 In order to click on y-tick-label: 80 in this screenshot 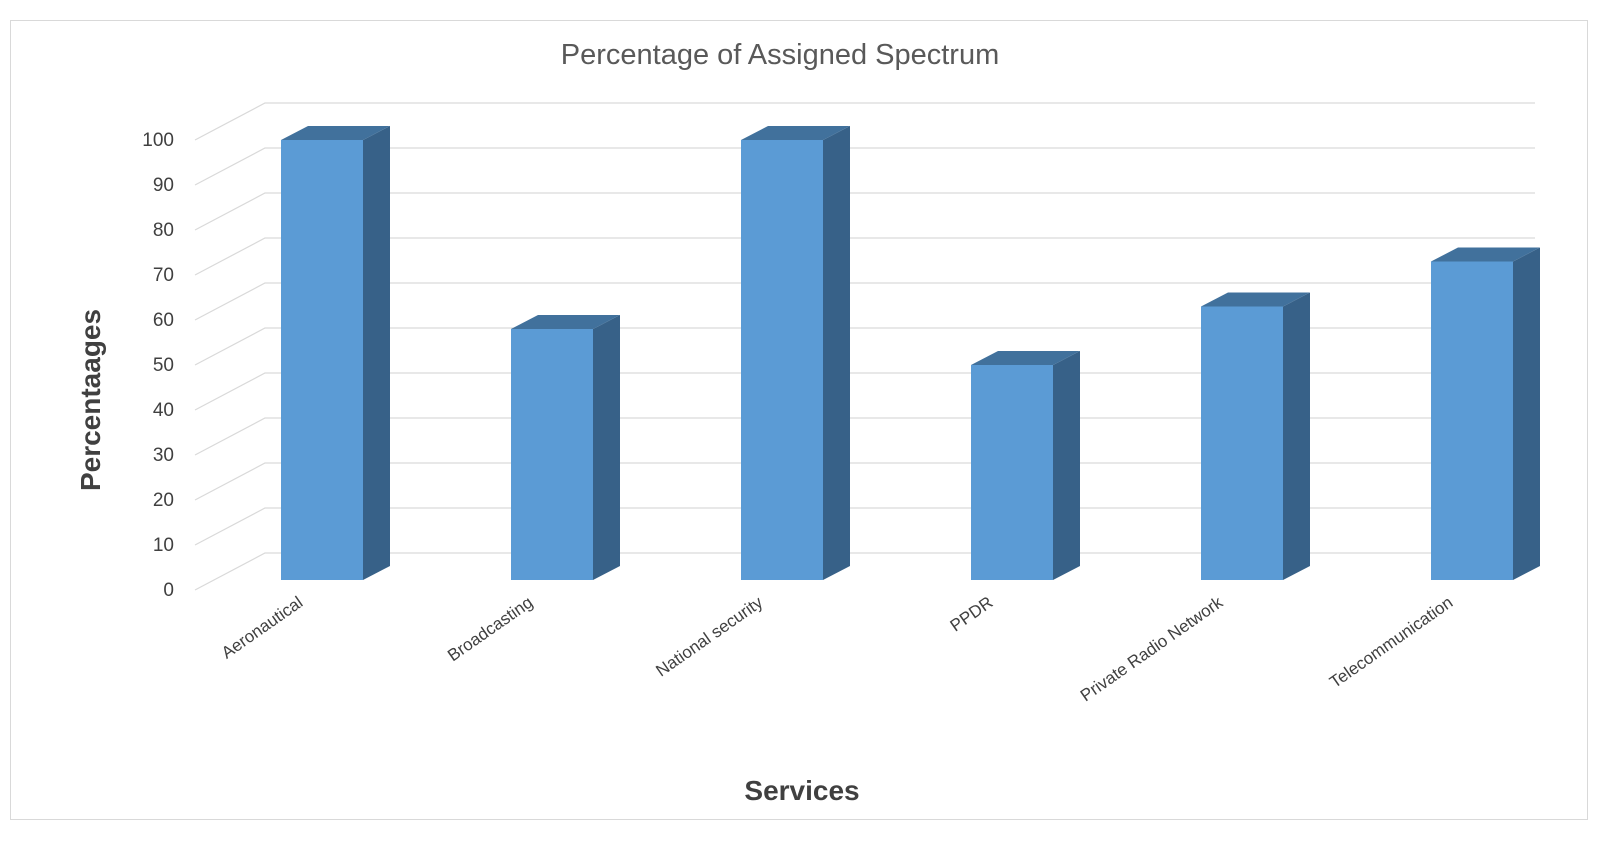, I will do `click(163, 230)`.